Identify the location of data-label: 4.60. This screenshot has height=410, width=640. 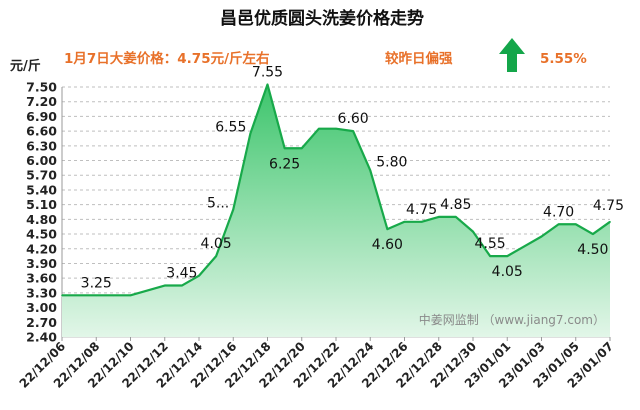
(387, 245).